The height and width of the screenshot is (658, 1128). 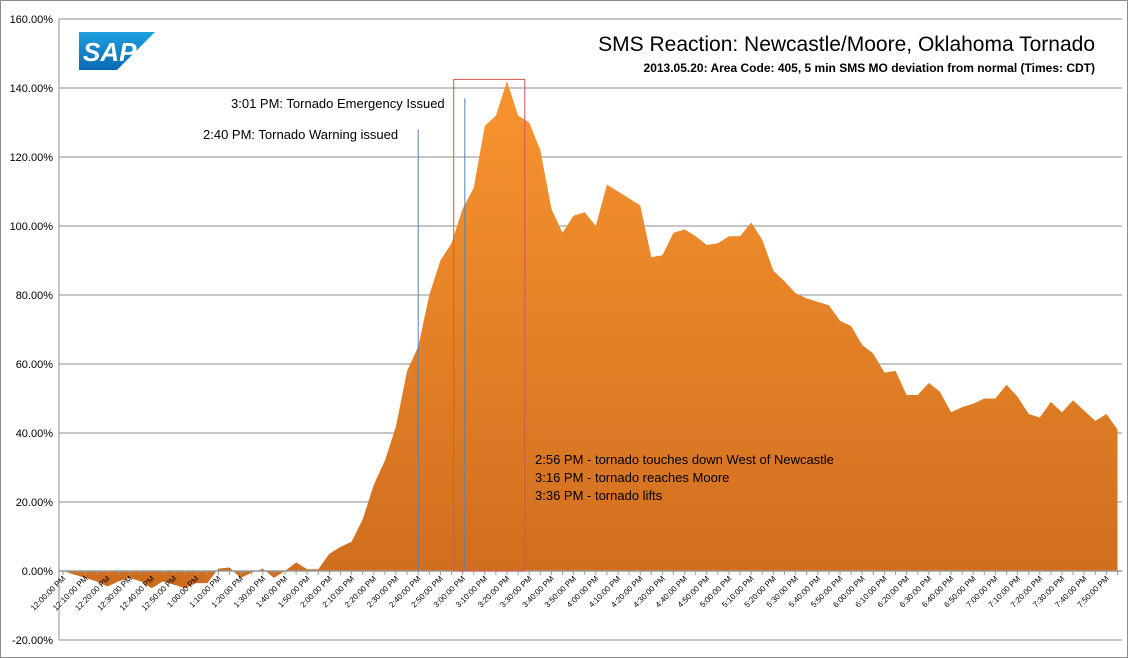 I want to click on note-lifts: 3:36 PM - tornado lifts, so click(x=599, y=495).